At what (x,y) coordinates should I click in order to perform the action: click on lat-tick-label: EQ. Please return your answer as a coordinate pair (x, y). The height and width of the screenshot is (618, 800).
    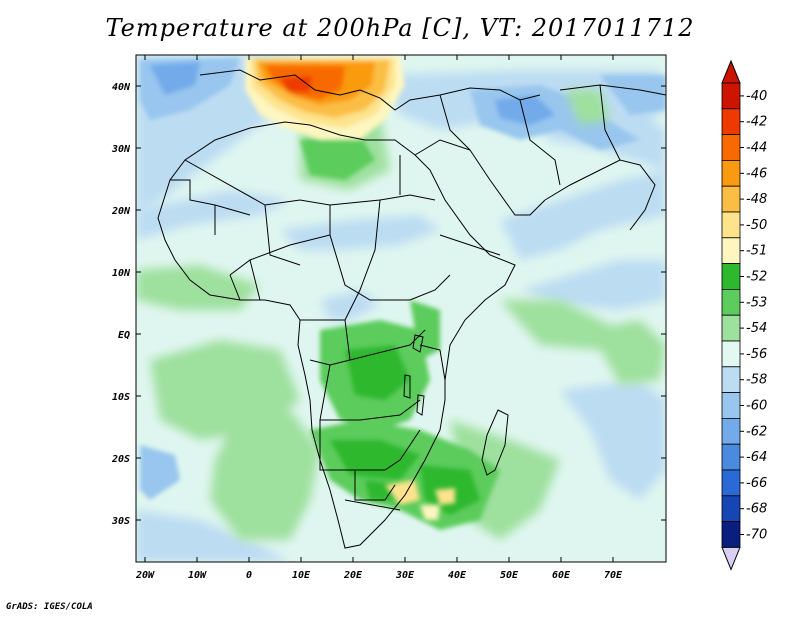
    Looking at the image, I should click on (124, 335).